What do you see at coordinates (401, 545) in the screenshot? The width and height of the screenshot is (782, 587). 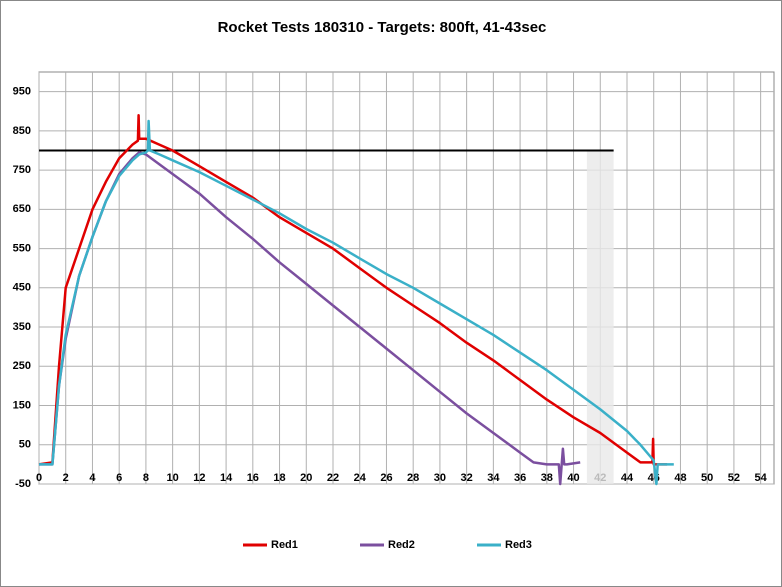 I see `legend-label: Red2` at bounding box center [401, 545].